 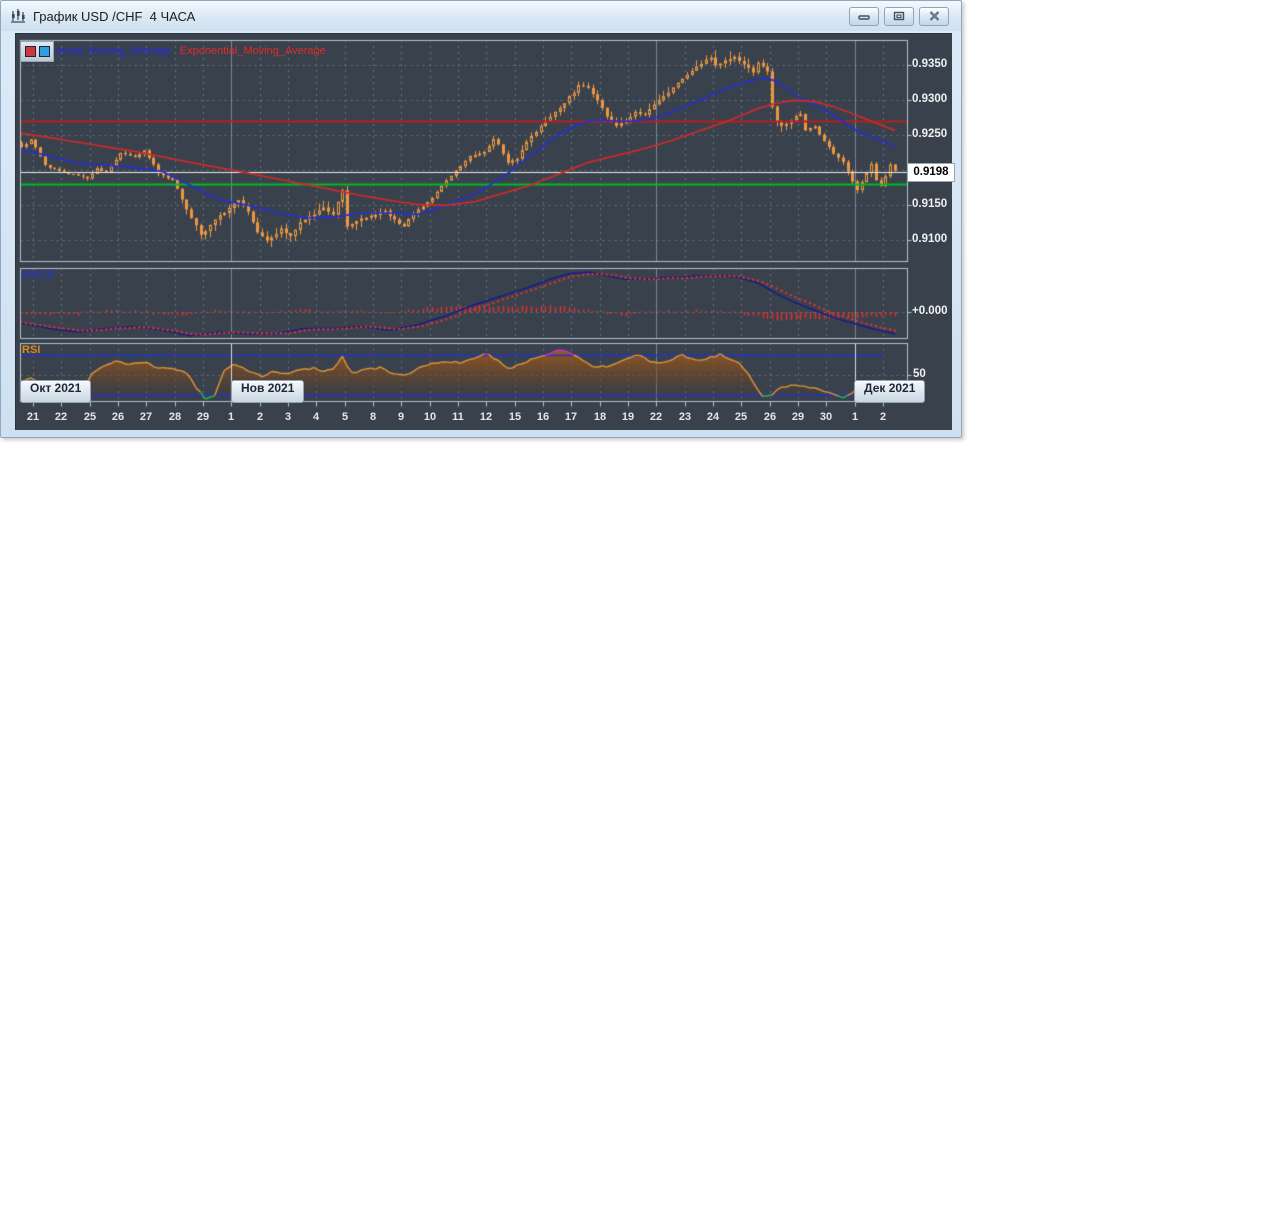 I want to click on maximize-button, so click(x=899, y=16).